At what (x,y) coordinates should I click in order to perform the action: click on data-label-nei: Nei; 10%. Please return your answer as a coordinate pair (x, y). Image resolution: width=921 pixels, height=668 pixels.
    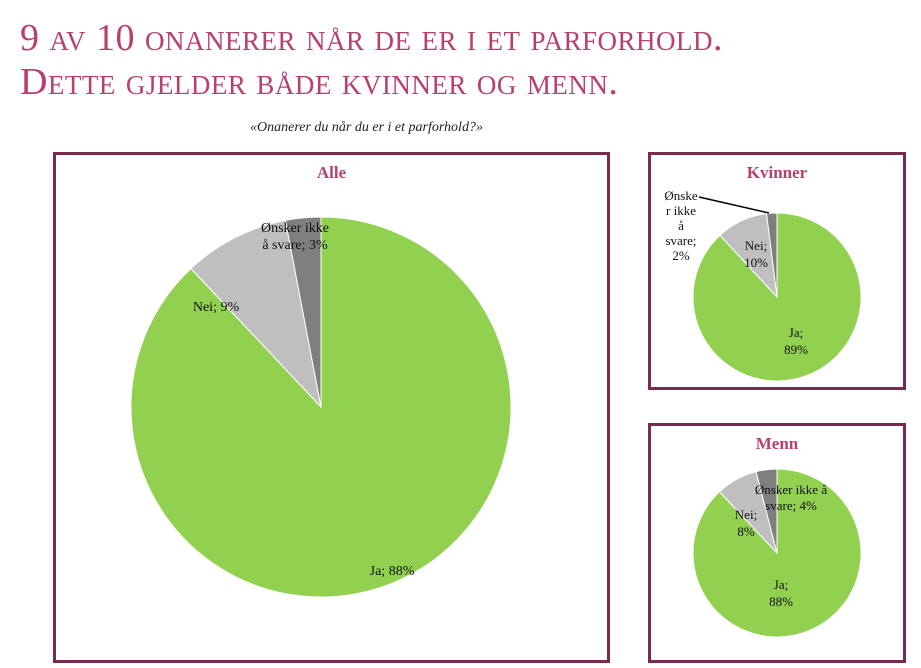
    Looking at the image, I should click on (756, 254).